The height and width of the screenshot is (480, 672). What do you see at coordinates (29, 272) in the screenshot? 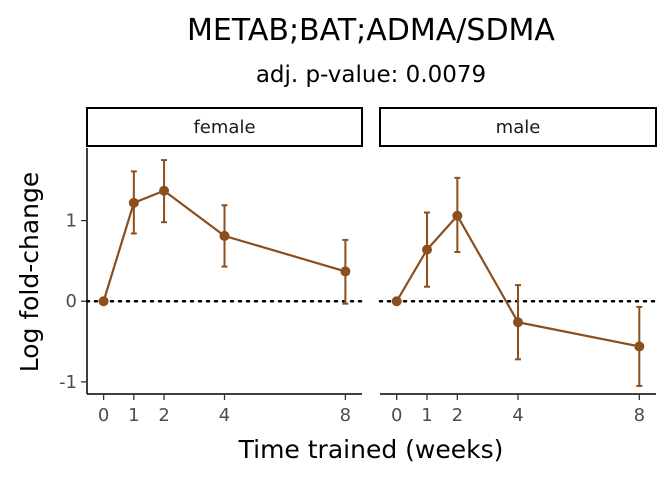
I see `y-axis-title: Log fold-change` at bounding box center [29, 272].